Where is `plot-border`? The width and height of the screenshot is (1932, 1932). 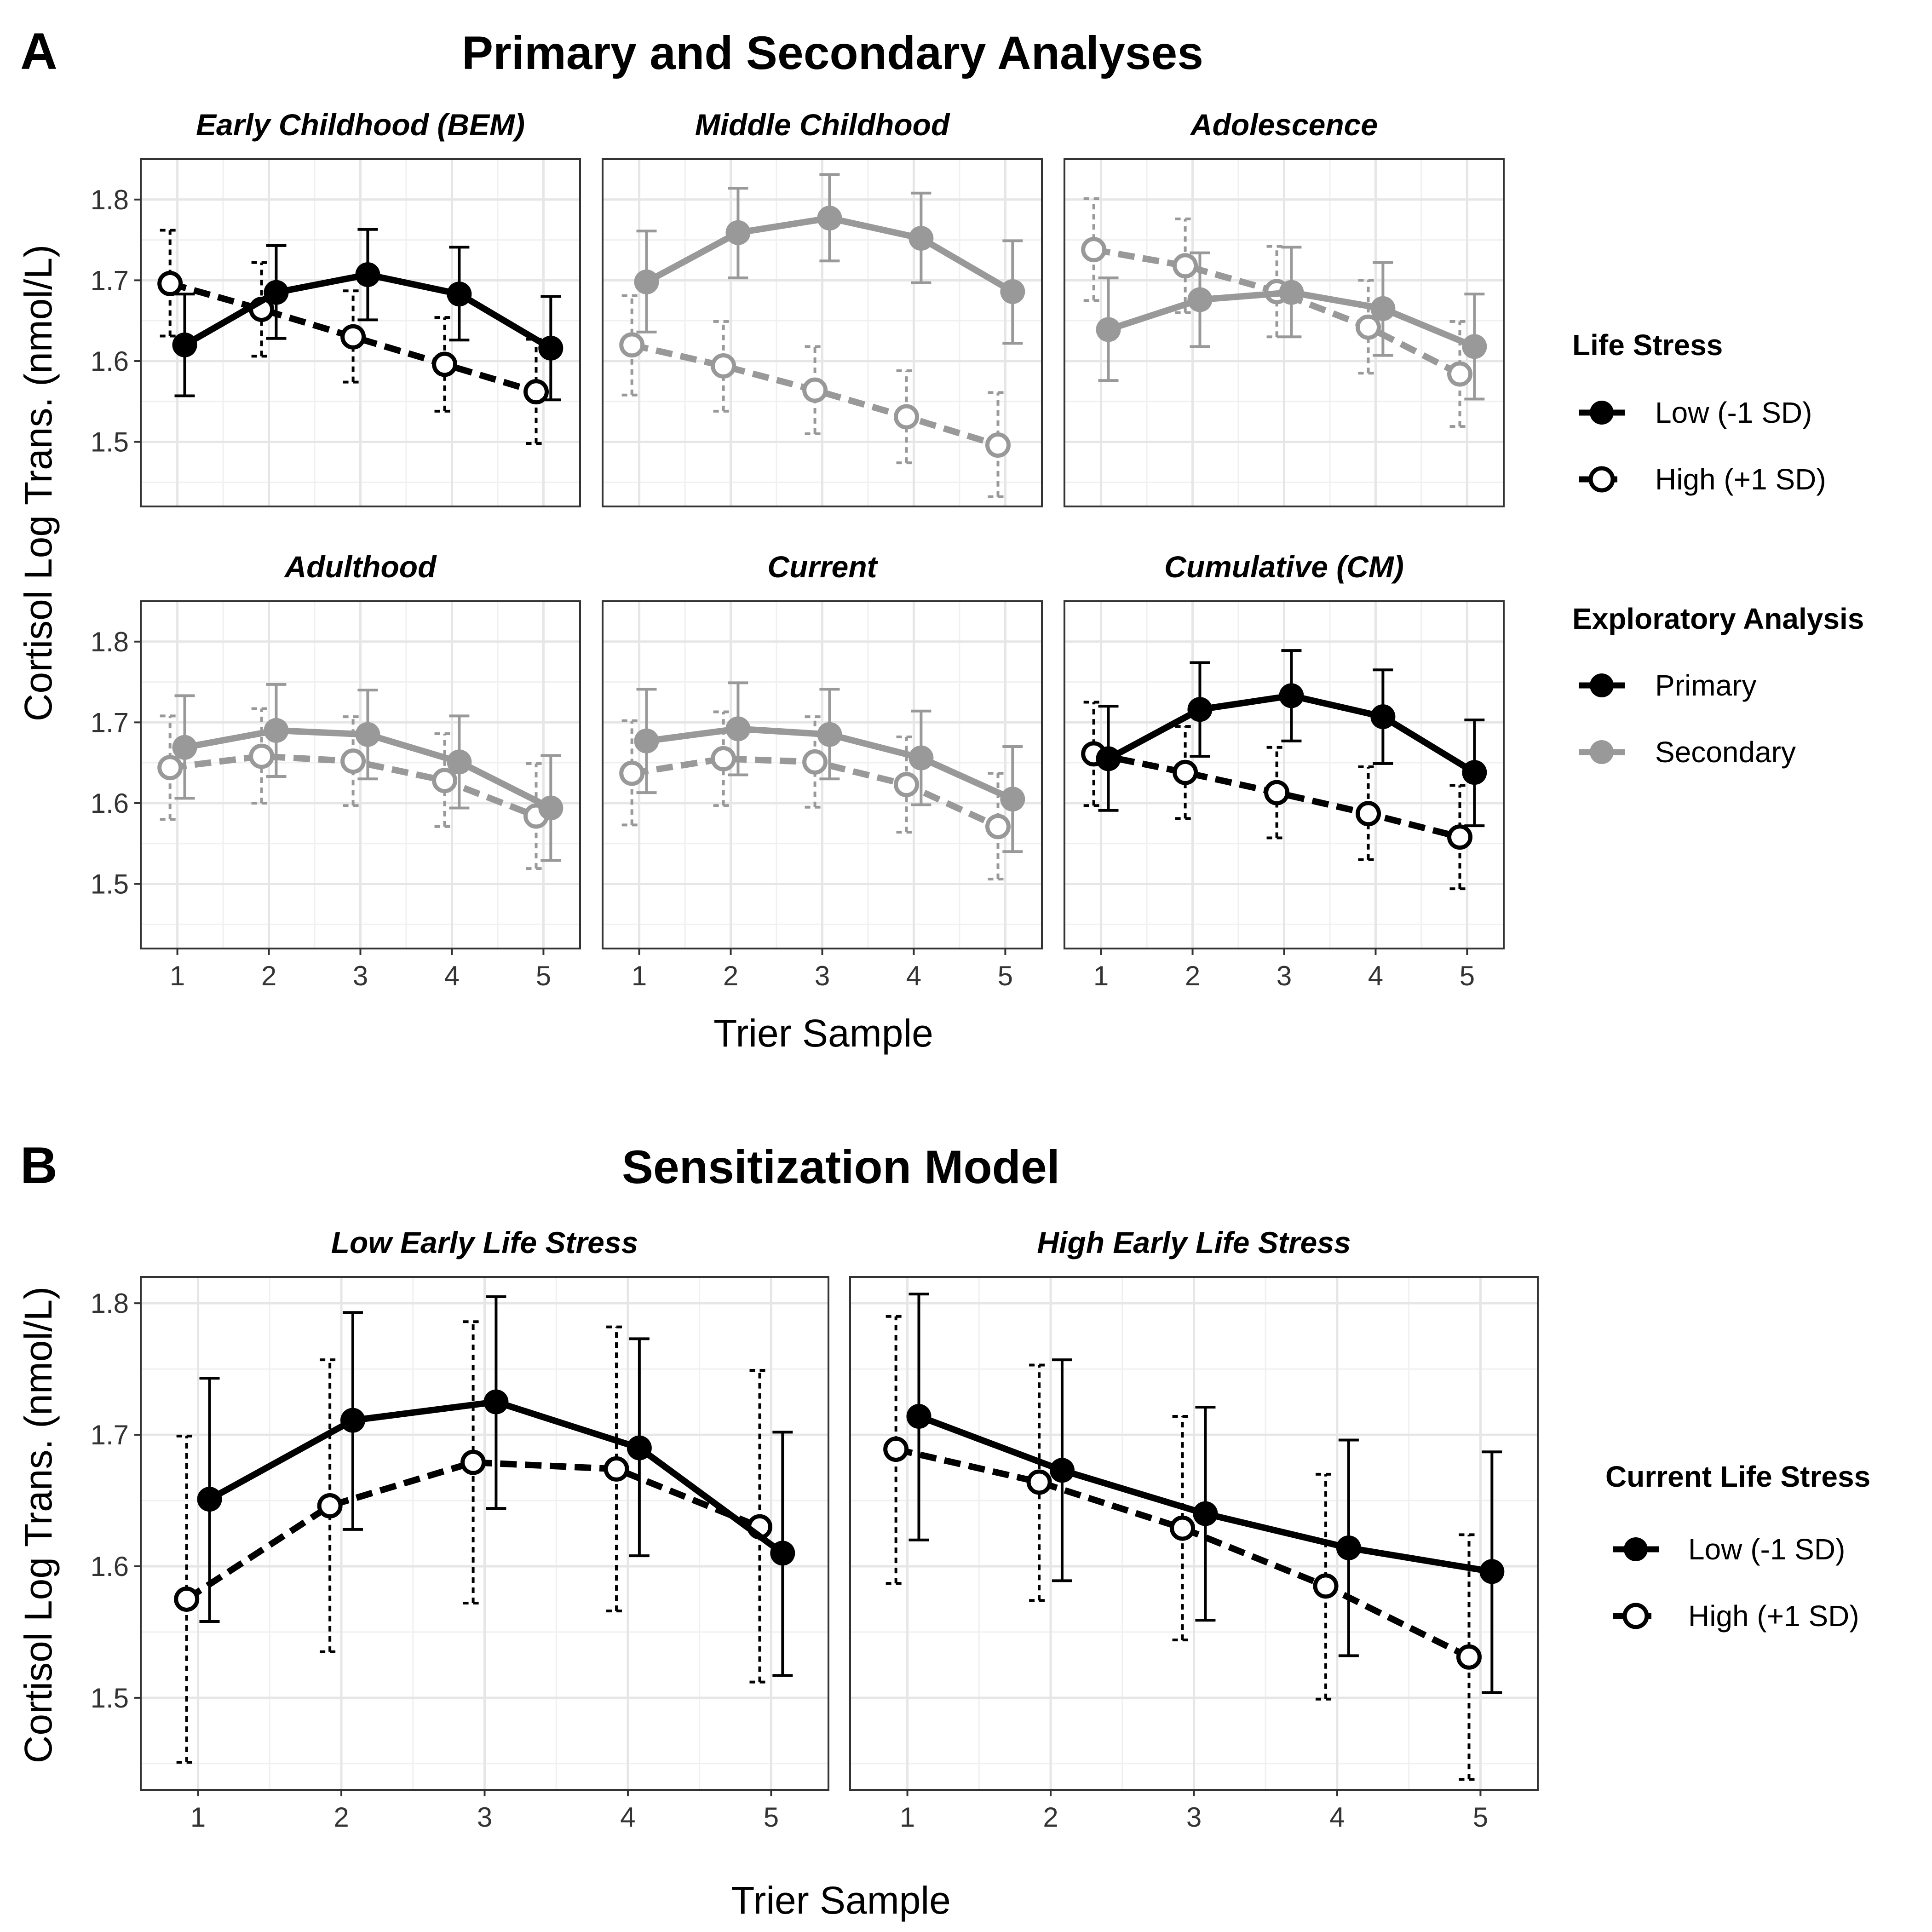 plot-border is located at coordinates (822, 332).